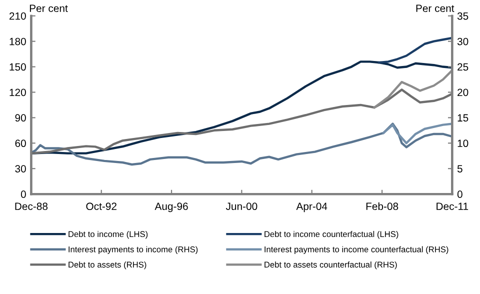 The image size is (480, 294). Describe the element at coordinates (463, 92) in the screenshot. I see `y2-tick-label: 20` at that location.